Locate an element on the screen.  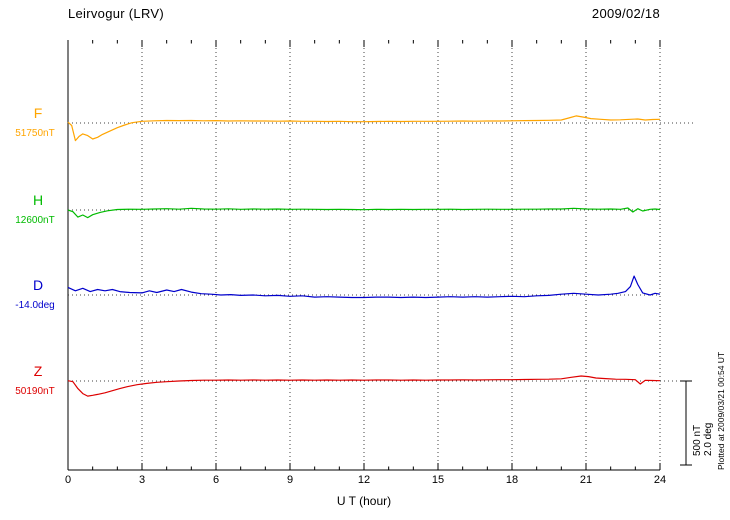
x-tick-label-15: 15 is located at coordinates (438, 480).